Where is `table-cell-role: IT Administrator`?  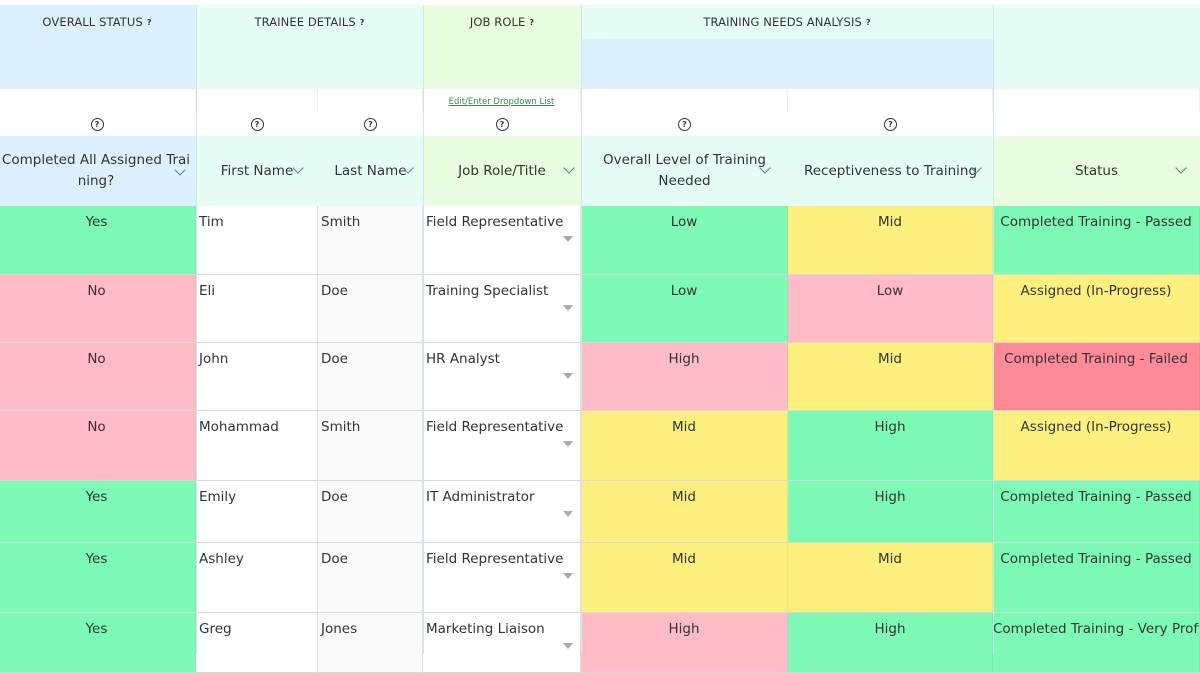
table-cell-role: IT Administrator is located at coordinates (502, 512).